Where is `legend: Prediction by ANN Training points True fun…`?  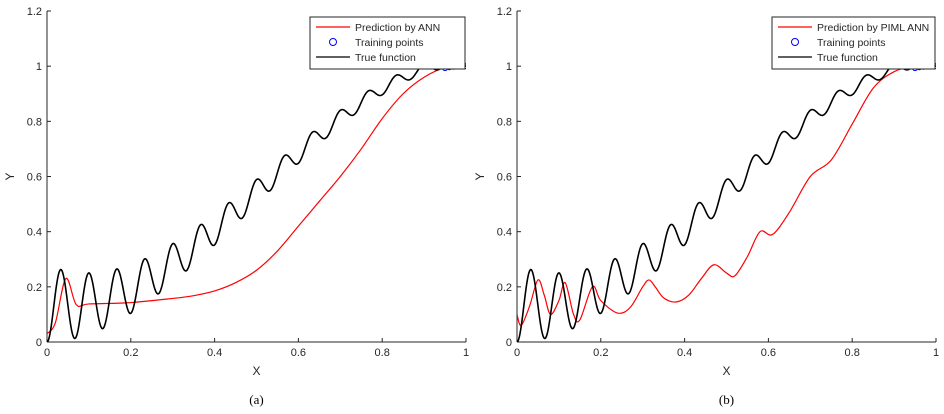
legend: Prediction by ANN Training points True fun… is located at coordinates (387, 43).